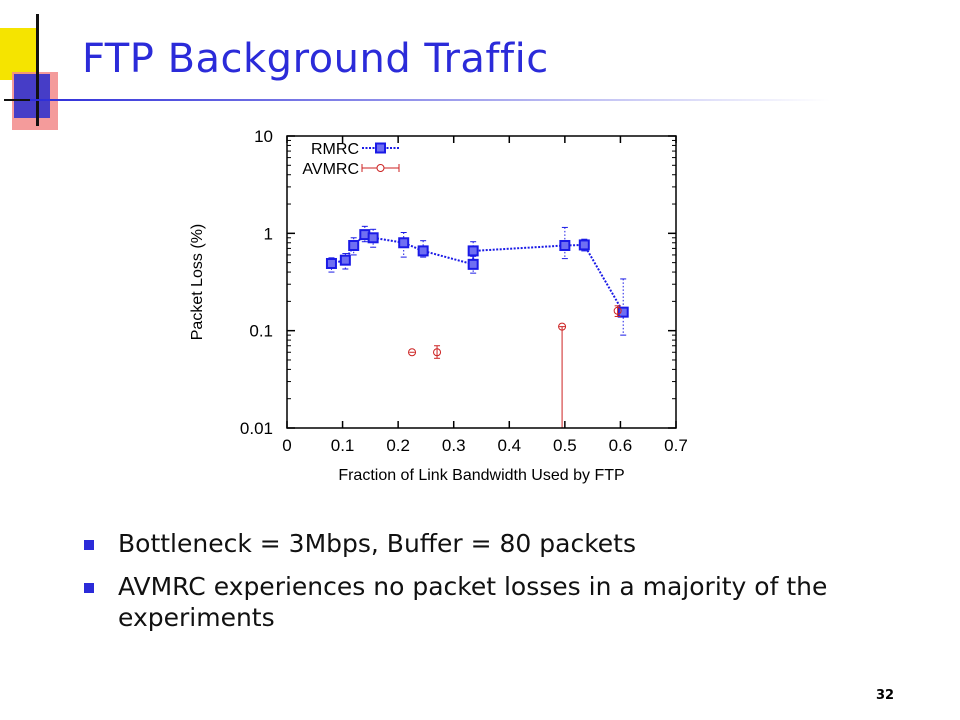 This screenshot has height=720, width=960. I want to click on bullet-item: Bottleneck = 3Mbps, Buffer = 80 packets, so click(492, 543).